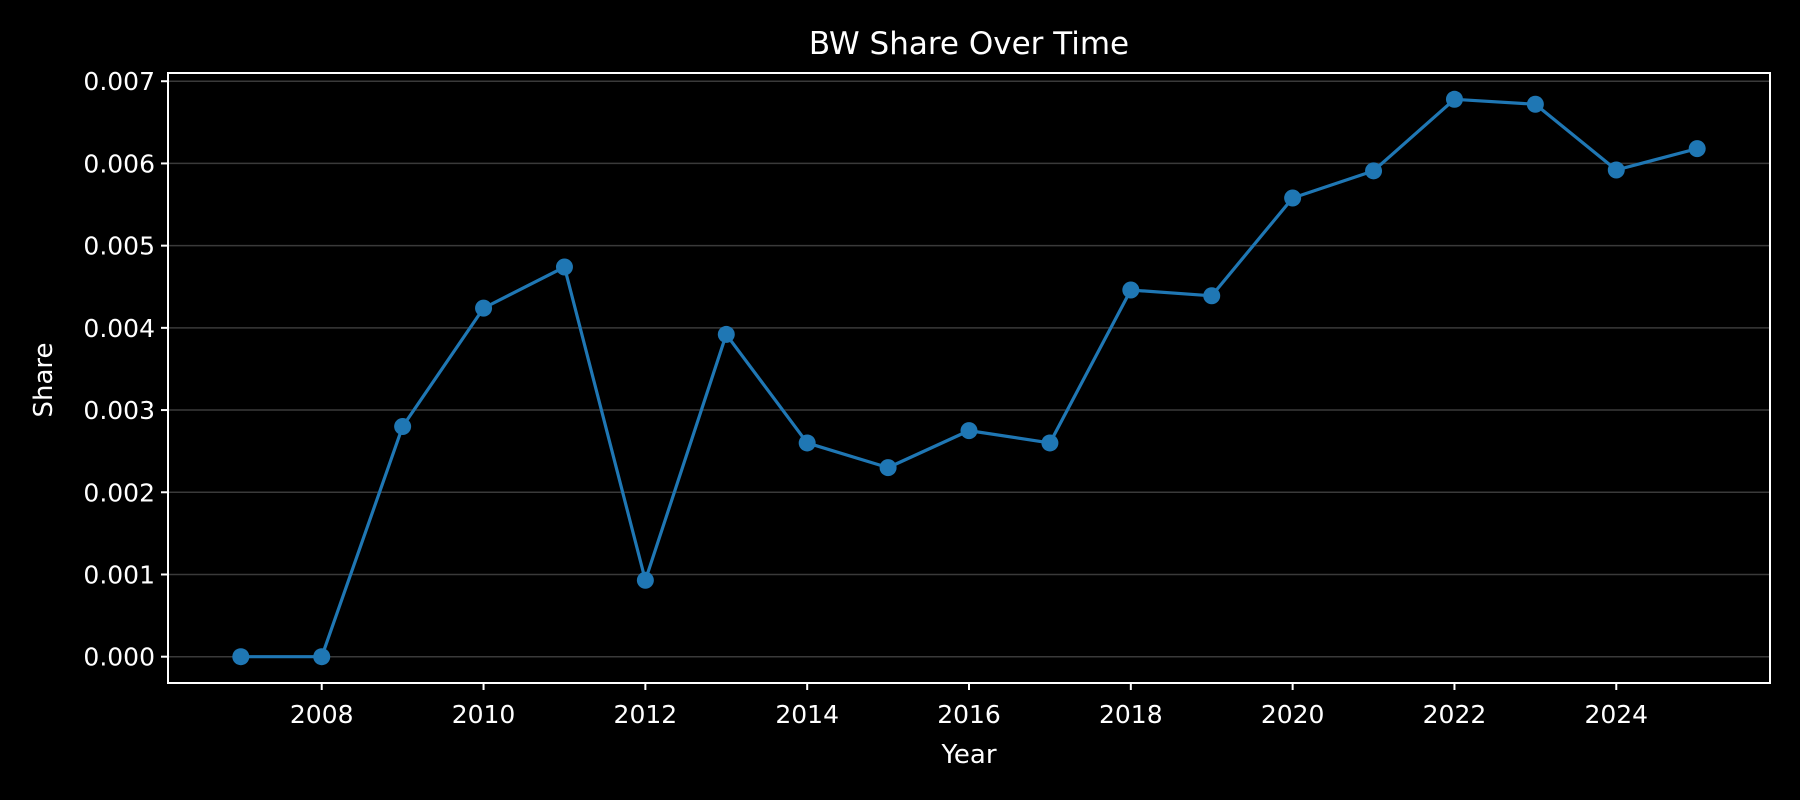  I want to click on data-point-2009, so click(403, 427).